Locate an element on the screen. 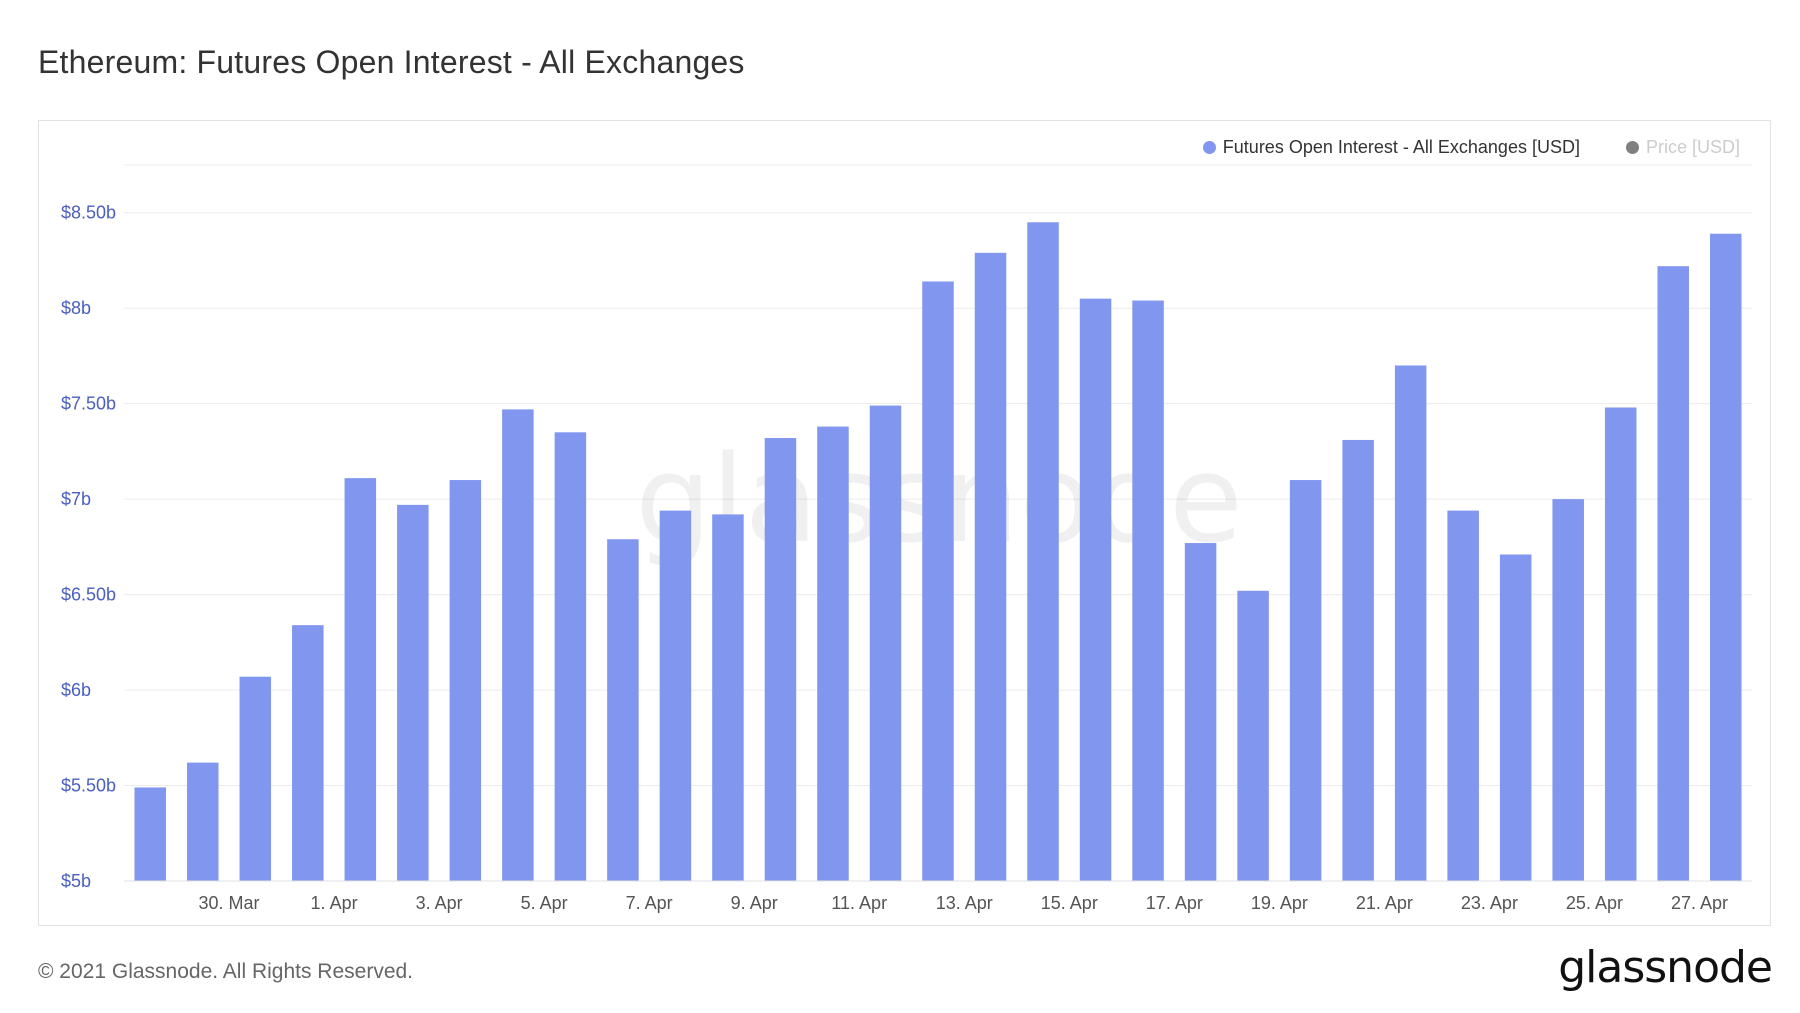  glassnode-logo: glassnode is located at coordinates (1665, 967).